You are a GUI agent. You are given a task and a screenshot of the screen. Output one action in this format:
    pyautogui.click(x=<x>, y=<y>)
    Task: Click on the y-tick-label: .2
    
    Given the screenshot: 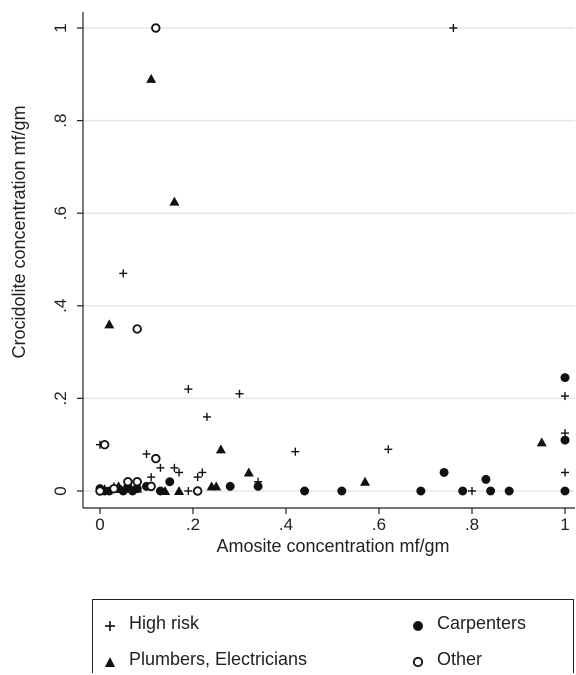 What is the action you would take?
    pyautogui.click(x=60, y=398)
    